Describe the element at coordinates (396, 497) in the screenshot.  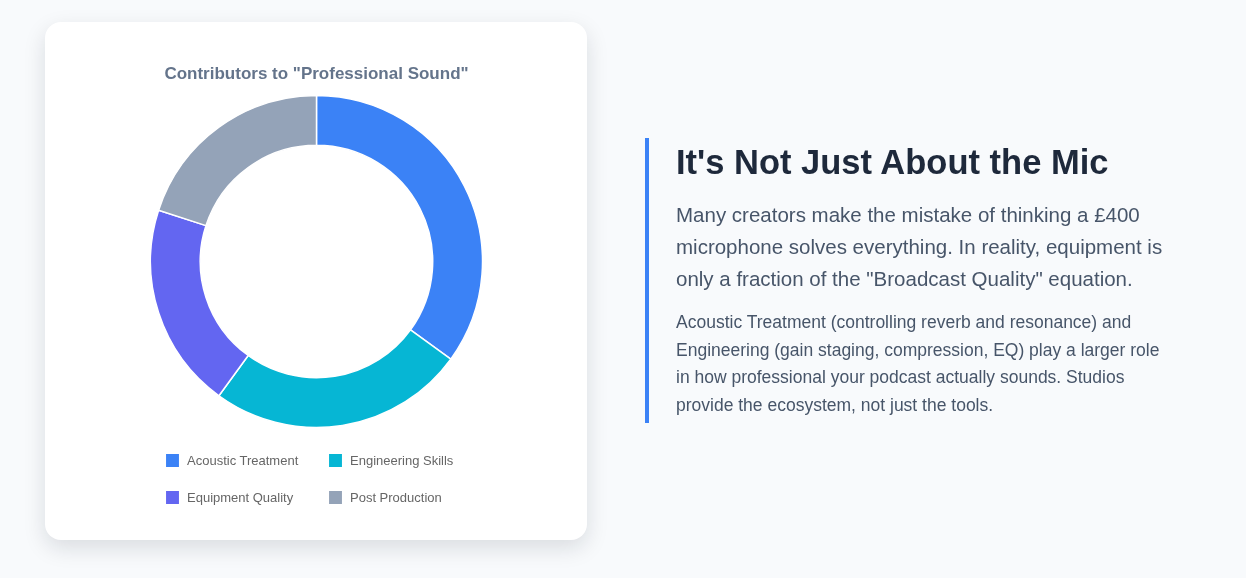
I see `legend-label: Post Production` at that location.